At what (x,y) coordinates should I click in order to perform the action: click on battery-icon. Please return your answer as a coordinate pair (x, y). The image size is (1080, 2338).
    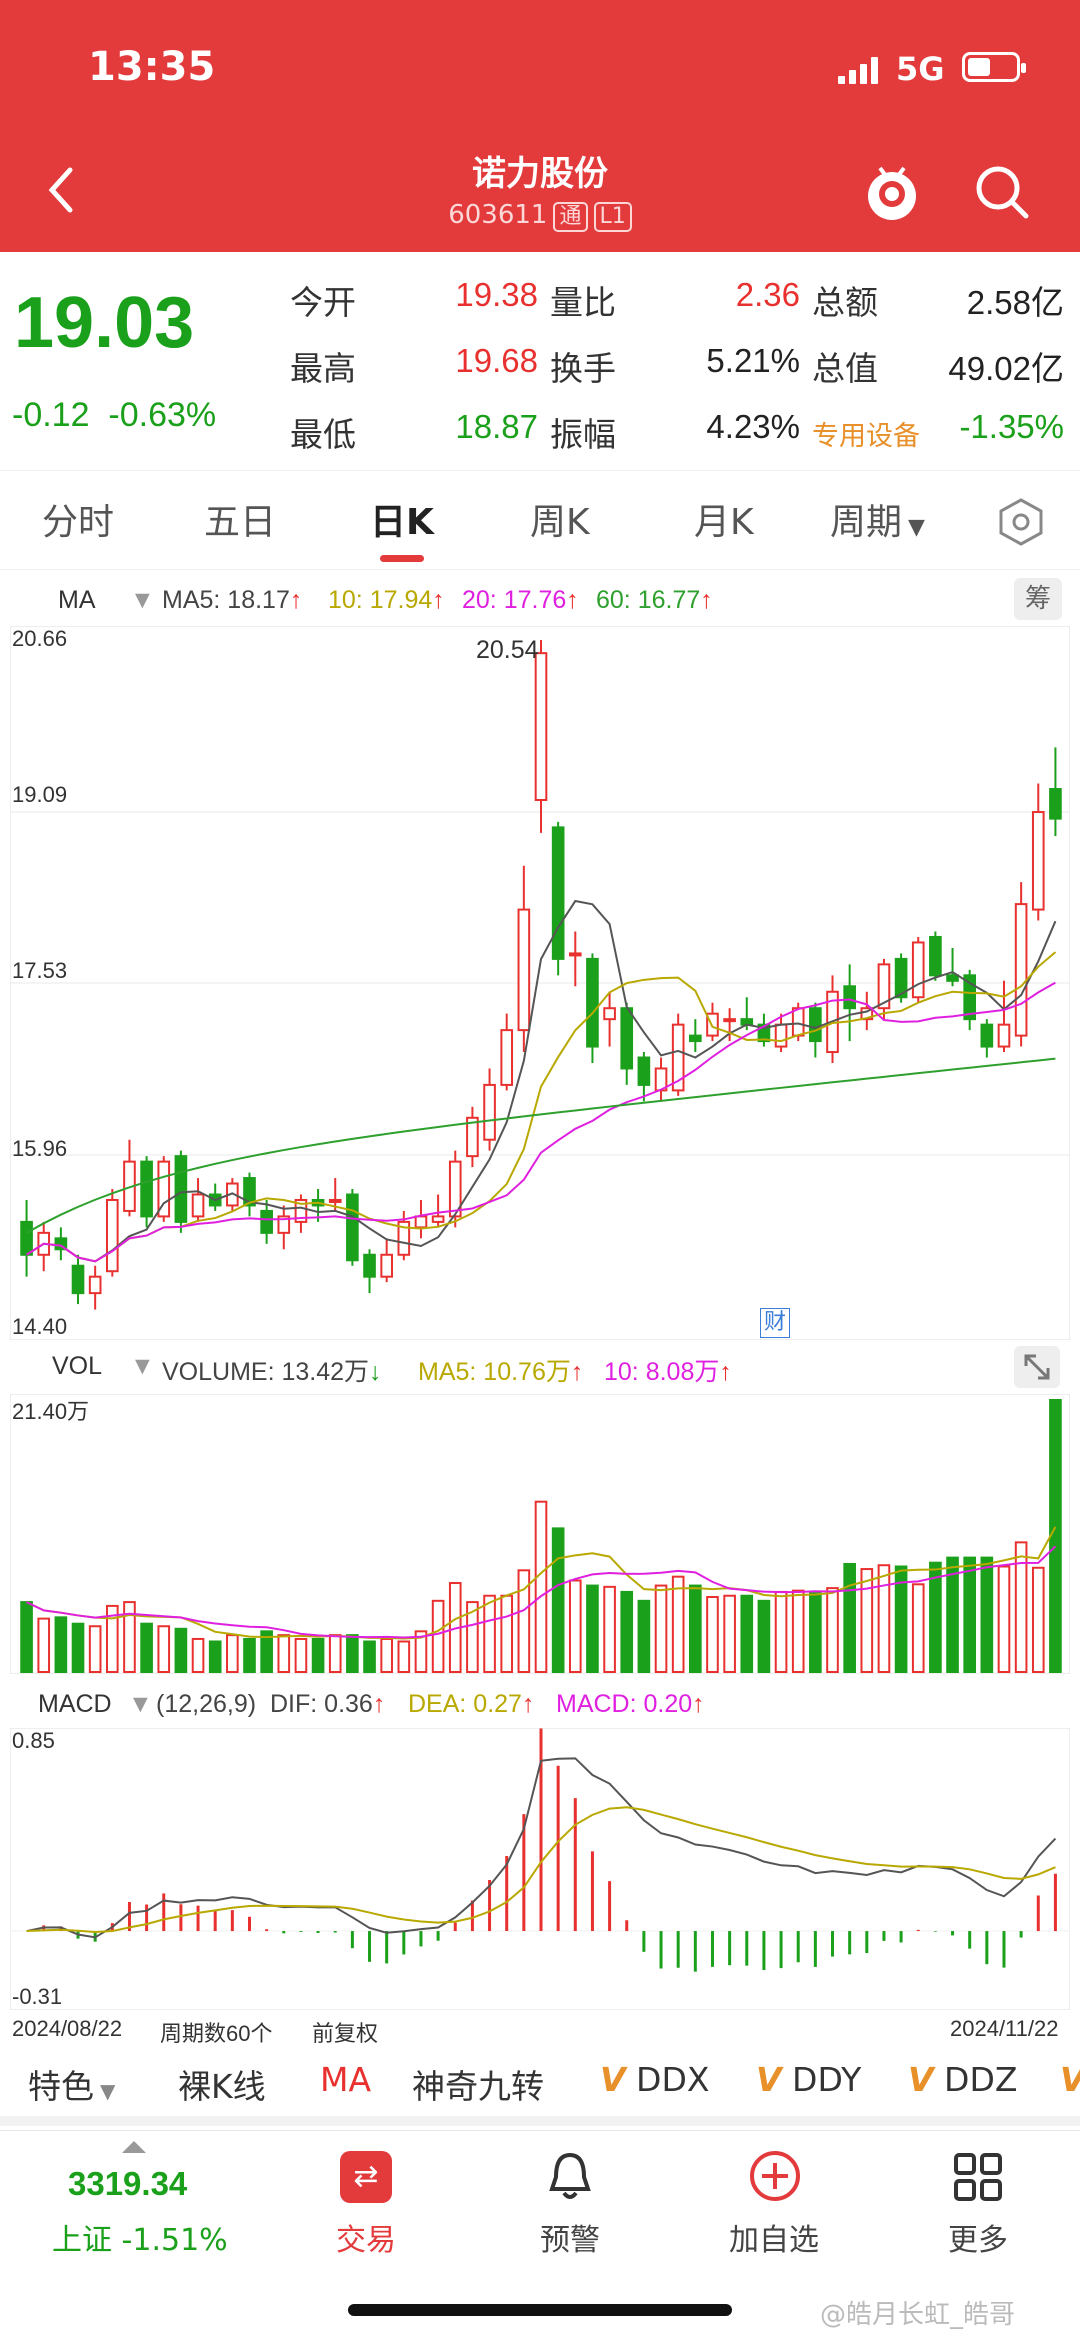
    Looking at the image, I should click on (994, 67).